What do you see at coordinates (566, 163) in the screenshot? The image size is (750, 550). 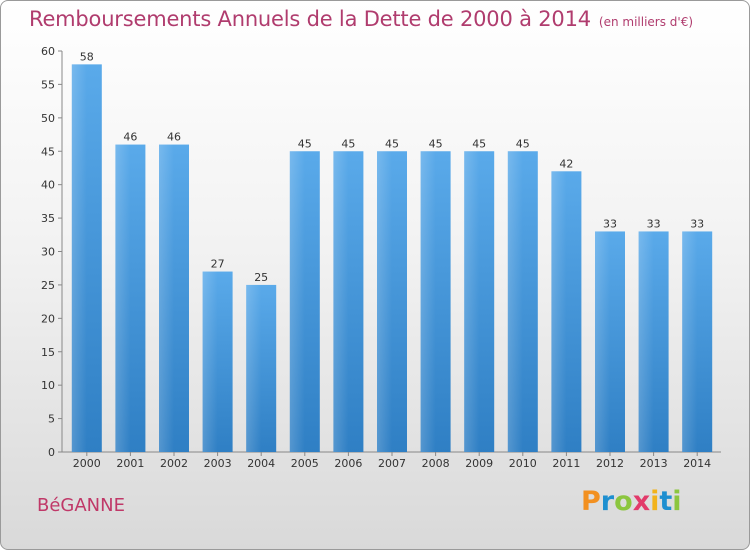 I see `data-label: 42` at bounding box center [566, 163].